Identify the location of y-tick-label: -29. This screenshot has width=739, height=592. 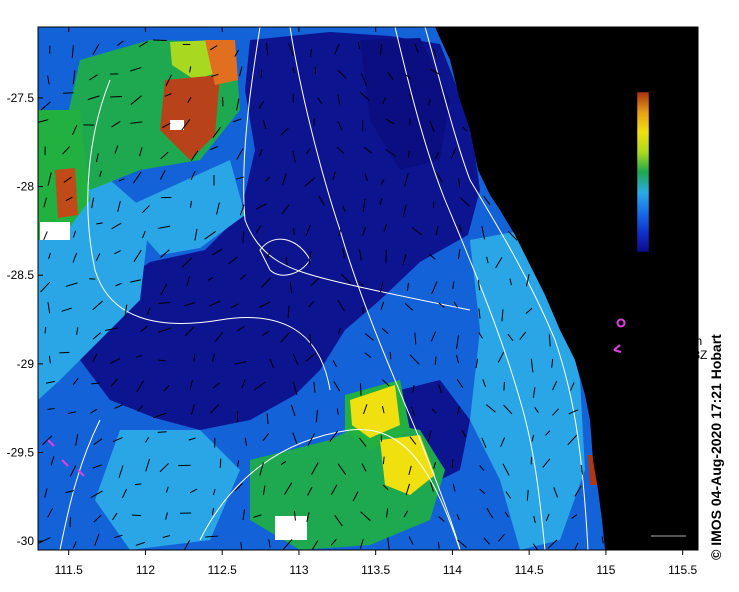
(26, 364).